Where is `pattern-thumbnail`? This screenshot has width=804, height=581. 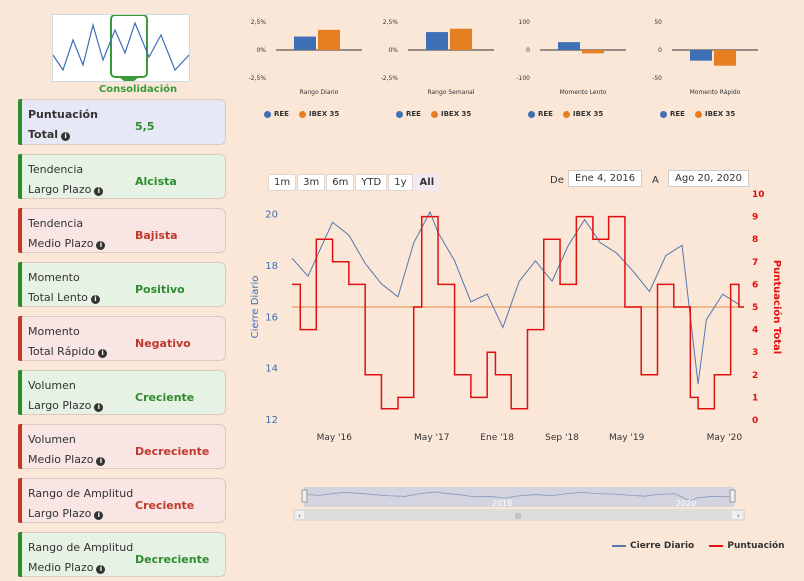
pattern-thumbnail is located at coordinates (121, 49).